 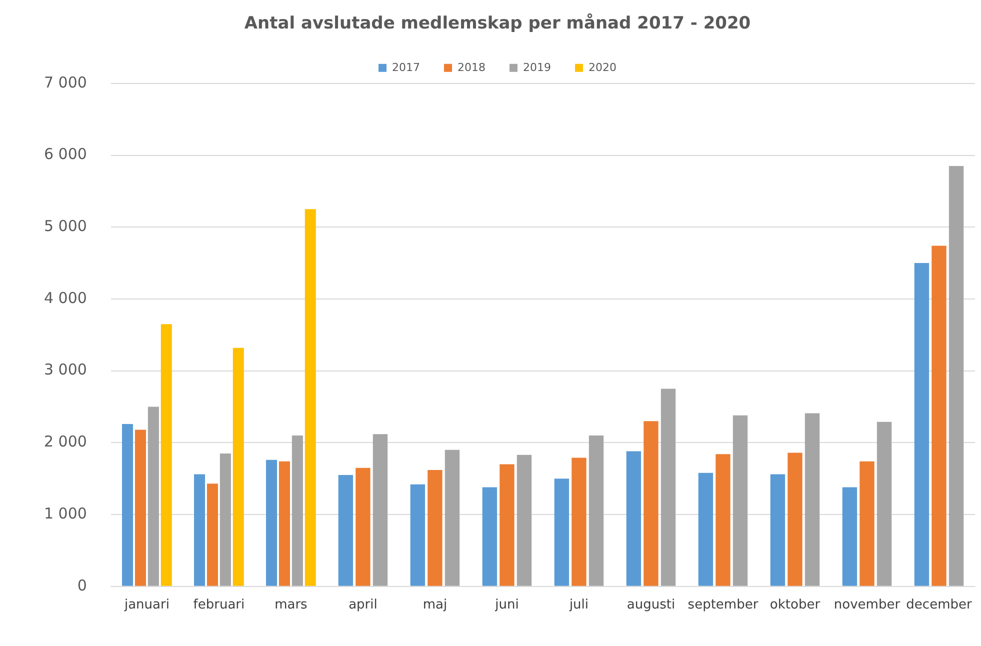 What do you see at coordinates (65, 513) in the screenshot?
I see `y-tick-label: 1 000` at bounding box center [65, 513].